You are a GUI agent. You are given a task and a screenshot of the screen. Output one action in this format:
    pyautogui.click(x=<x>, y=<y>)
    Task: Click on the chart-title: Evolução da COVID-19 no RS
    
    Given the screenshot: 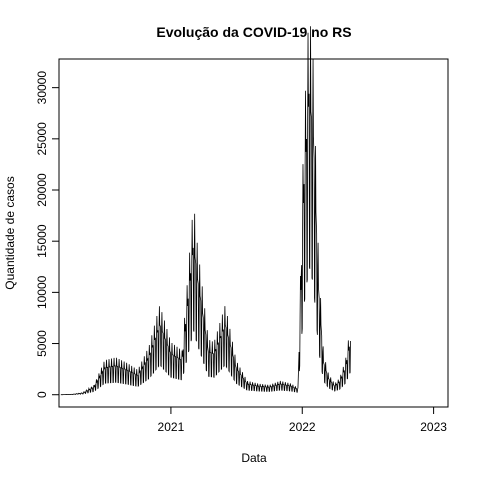 What is the action you would take?
    pyautogui.click(x=253, y=32)
    